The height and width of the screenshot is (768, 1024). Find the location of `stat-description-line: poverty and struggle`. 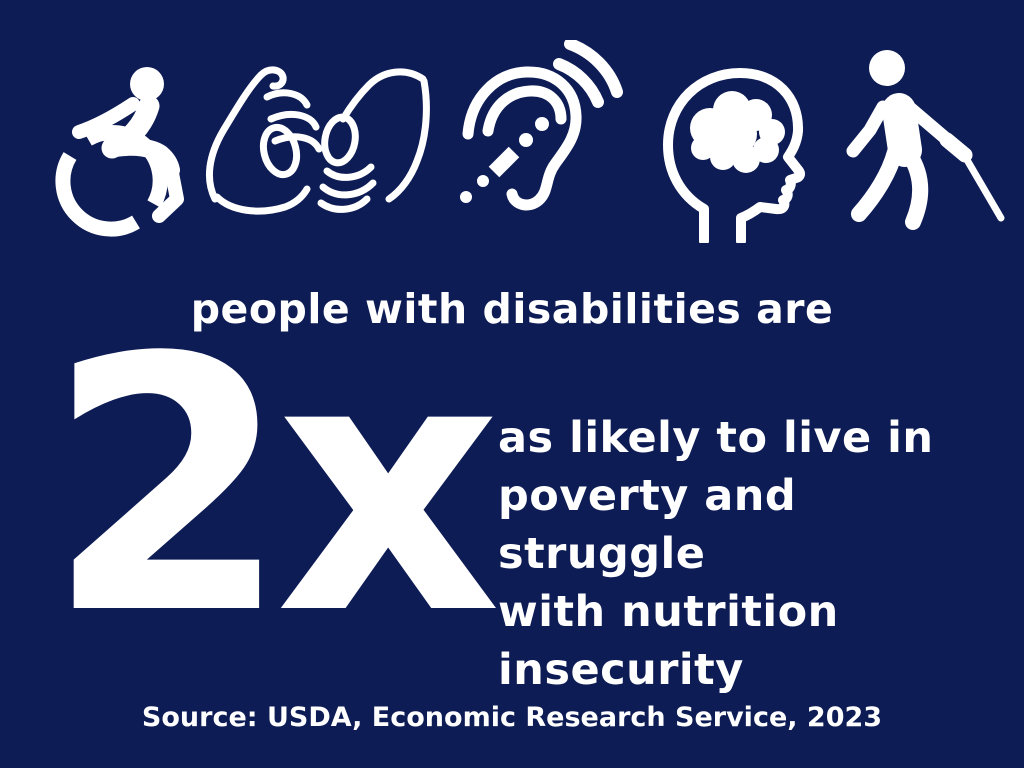

stat-description-line: poverty and struggle is located at coordinates (647, 525).